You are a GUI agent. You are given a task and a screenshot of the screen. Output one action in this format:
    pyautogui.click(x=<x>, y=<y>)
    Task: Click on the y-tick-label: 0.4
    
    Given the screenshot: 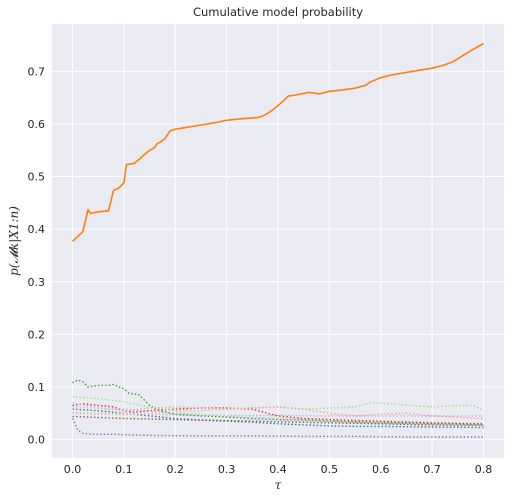 What is the action you would take?
    pyautogui.click(x=37, y=229)
    